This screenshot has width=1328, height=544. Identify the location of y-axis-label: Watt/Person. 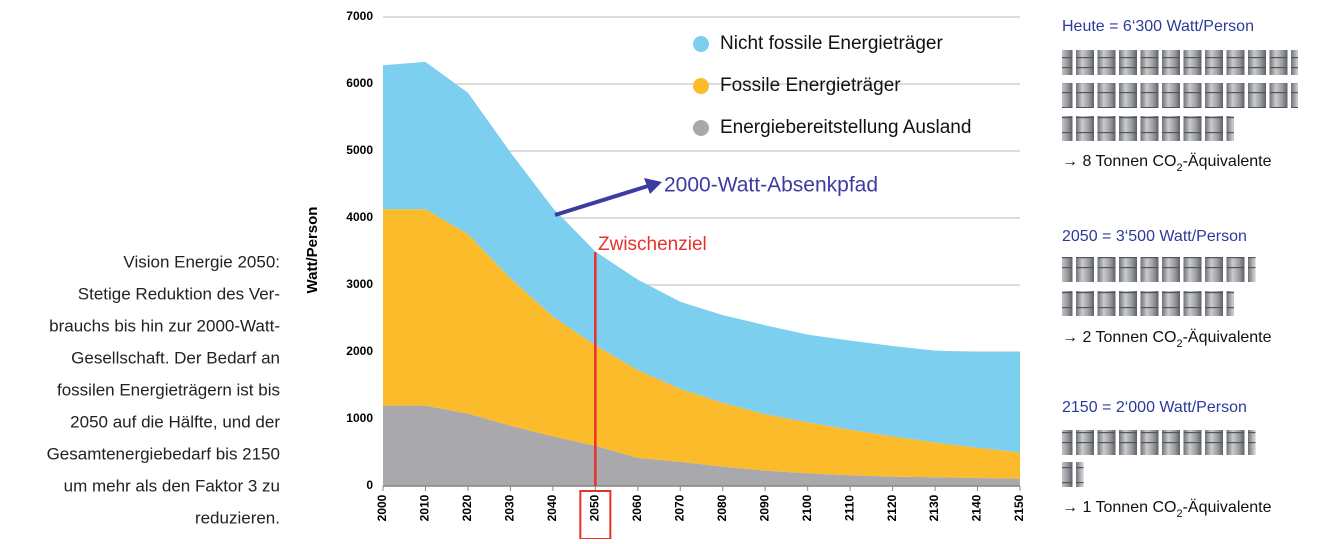
(312, 250).